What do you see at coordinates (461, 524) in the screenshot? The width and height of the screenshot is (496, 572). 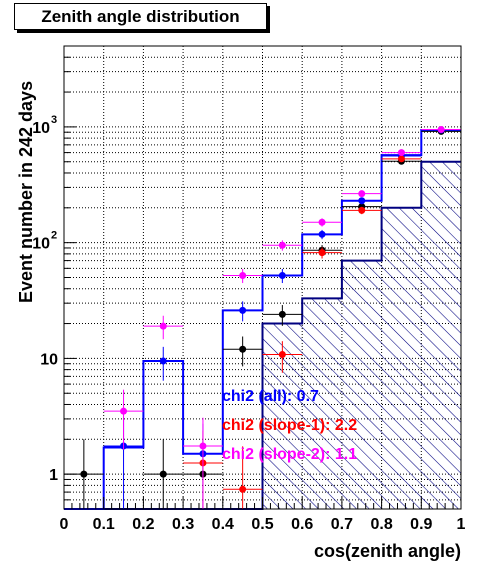 I see `x-tick-label: 1` at bounding box center [461, 524].